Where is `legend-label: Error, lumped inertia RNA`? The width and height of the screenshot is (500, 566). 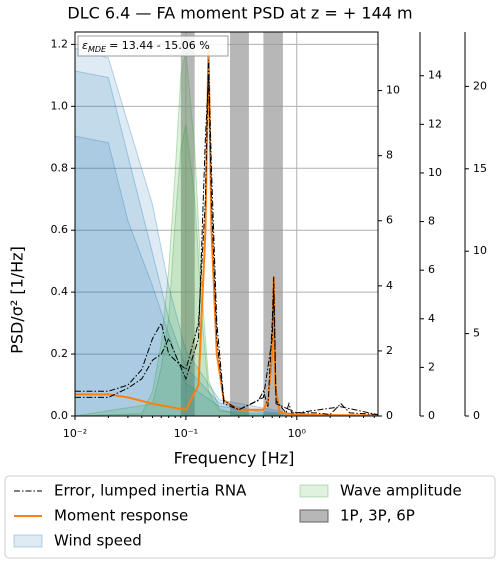 legend-label: Error, lumped inertia RNA is located at coordinates (150, 491).